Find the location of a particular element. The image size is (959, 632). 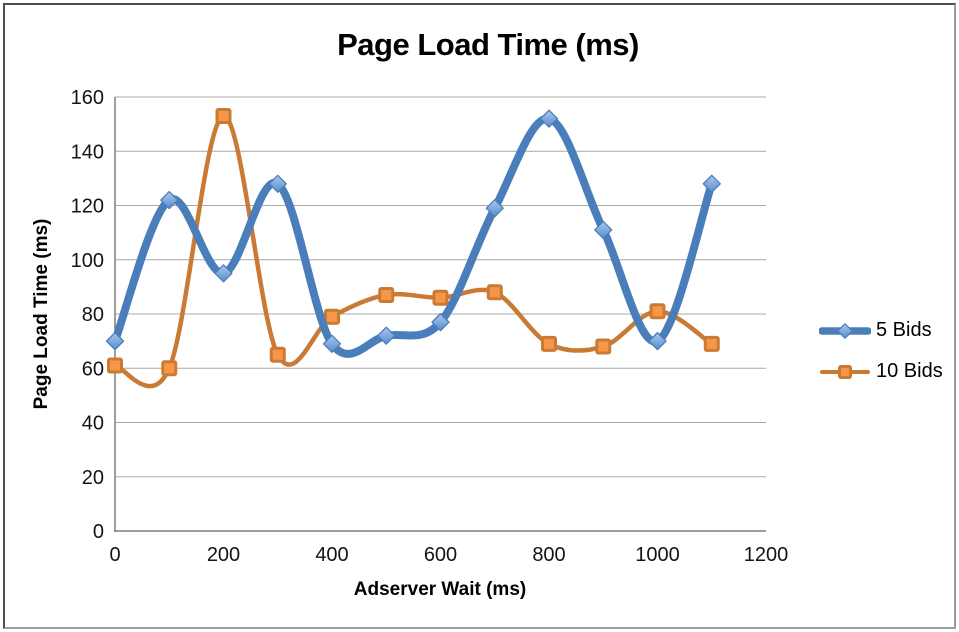

chart-title: Page Load Time (ms) is located at coordinates (488, 44).